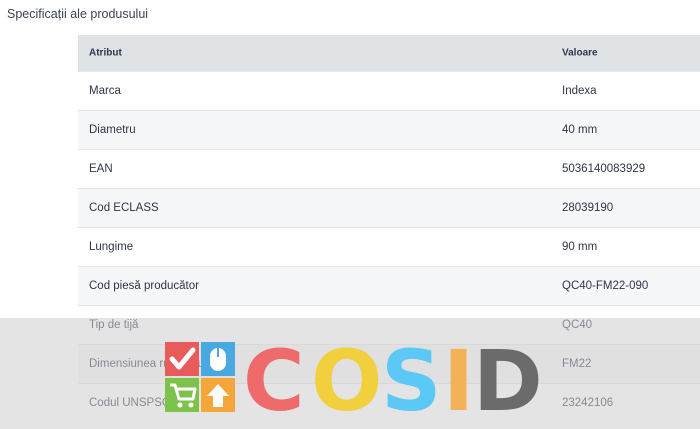  I want to click on logo-letter-d: D, so click(508, 378).